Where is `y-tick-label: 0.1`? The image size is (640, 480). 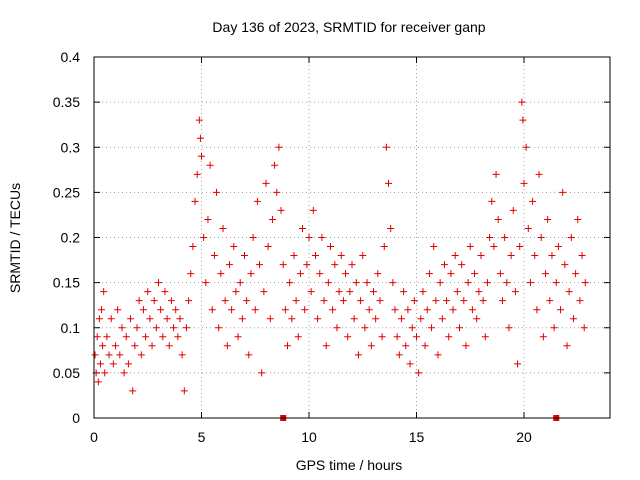 y-tick-label: 0.1 is located at coordinates (71, 328).